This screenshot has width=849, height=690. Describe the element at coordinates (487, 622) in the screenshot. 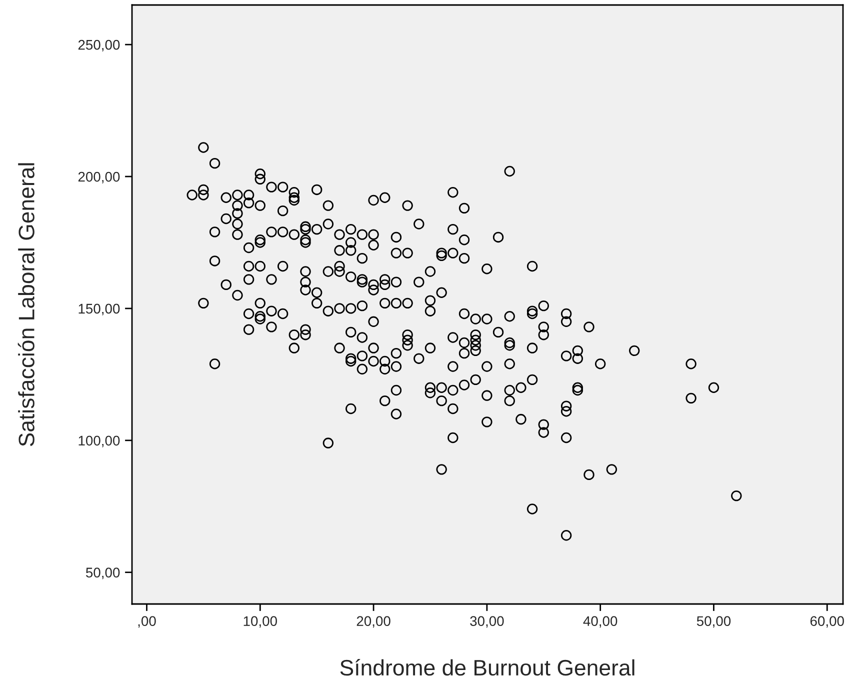

I see `x-tick-label: 30,00` at that location.